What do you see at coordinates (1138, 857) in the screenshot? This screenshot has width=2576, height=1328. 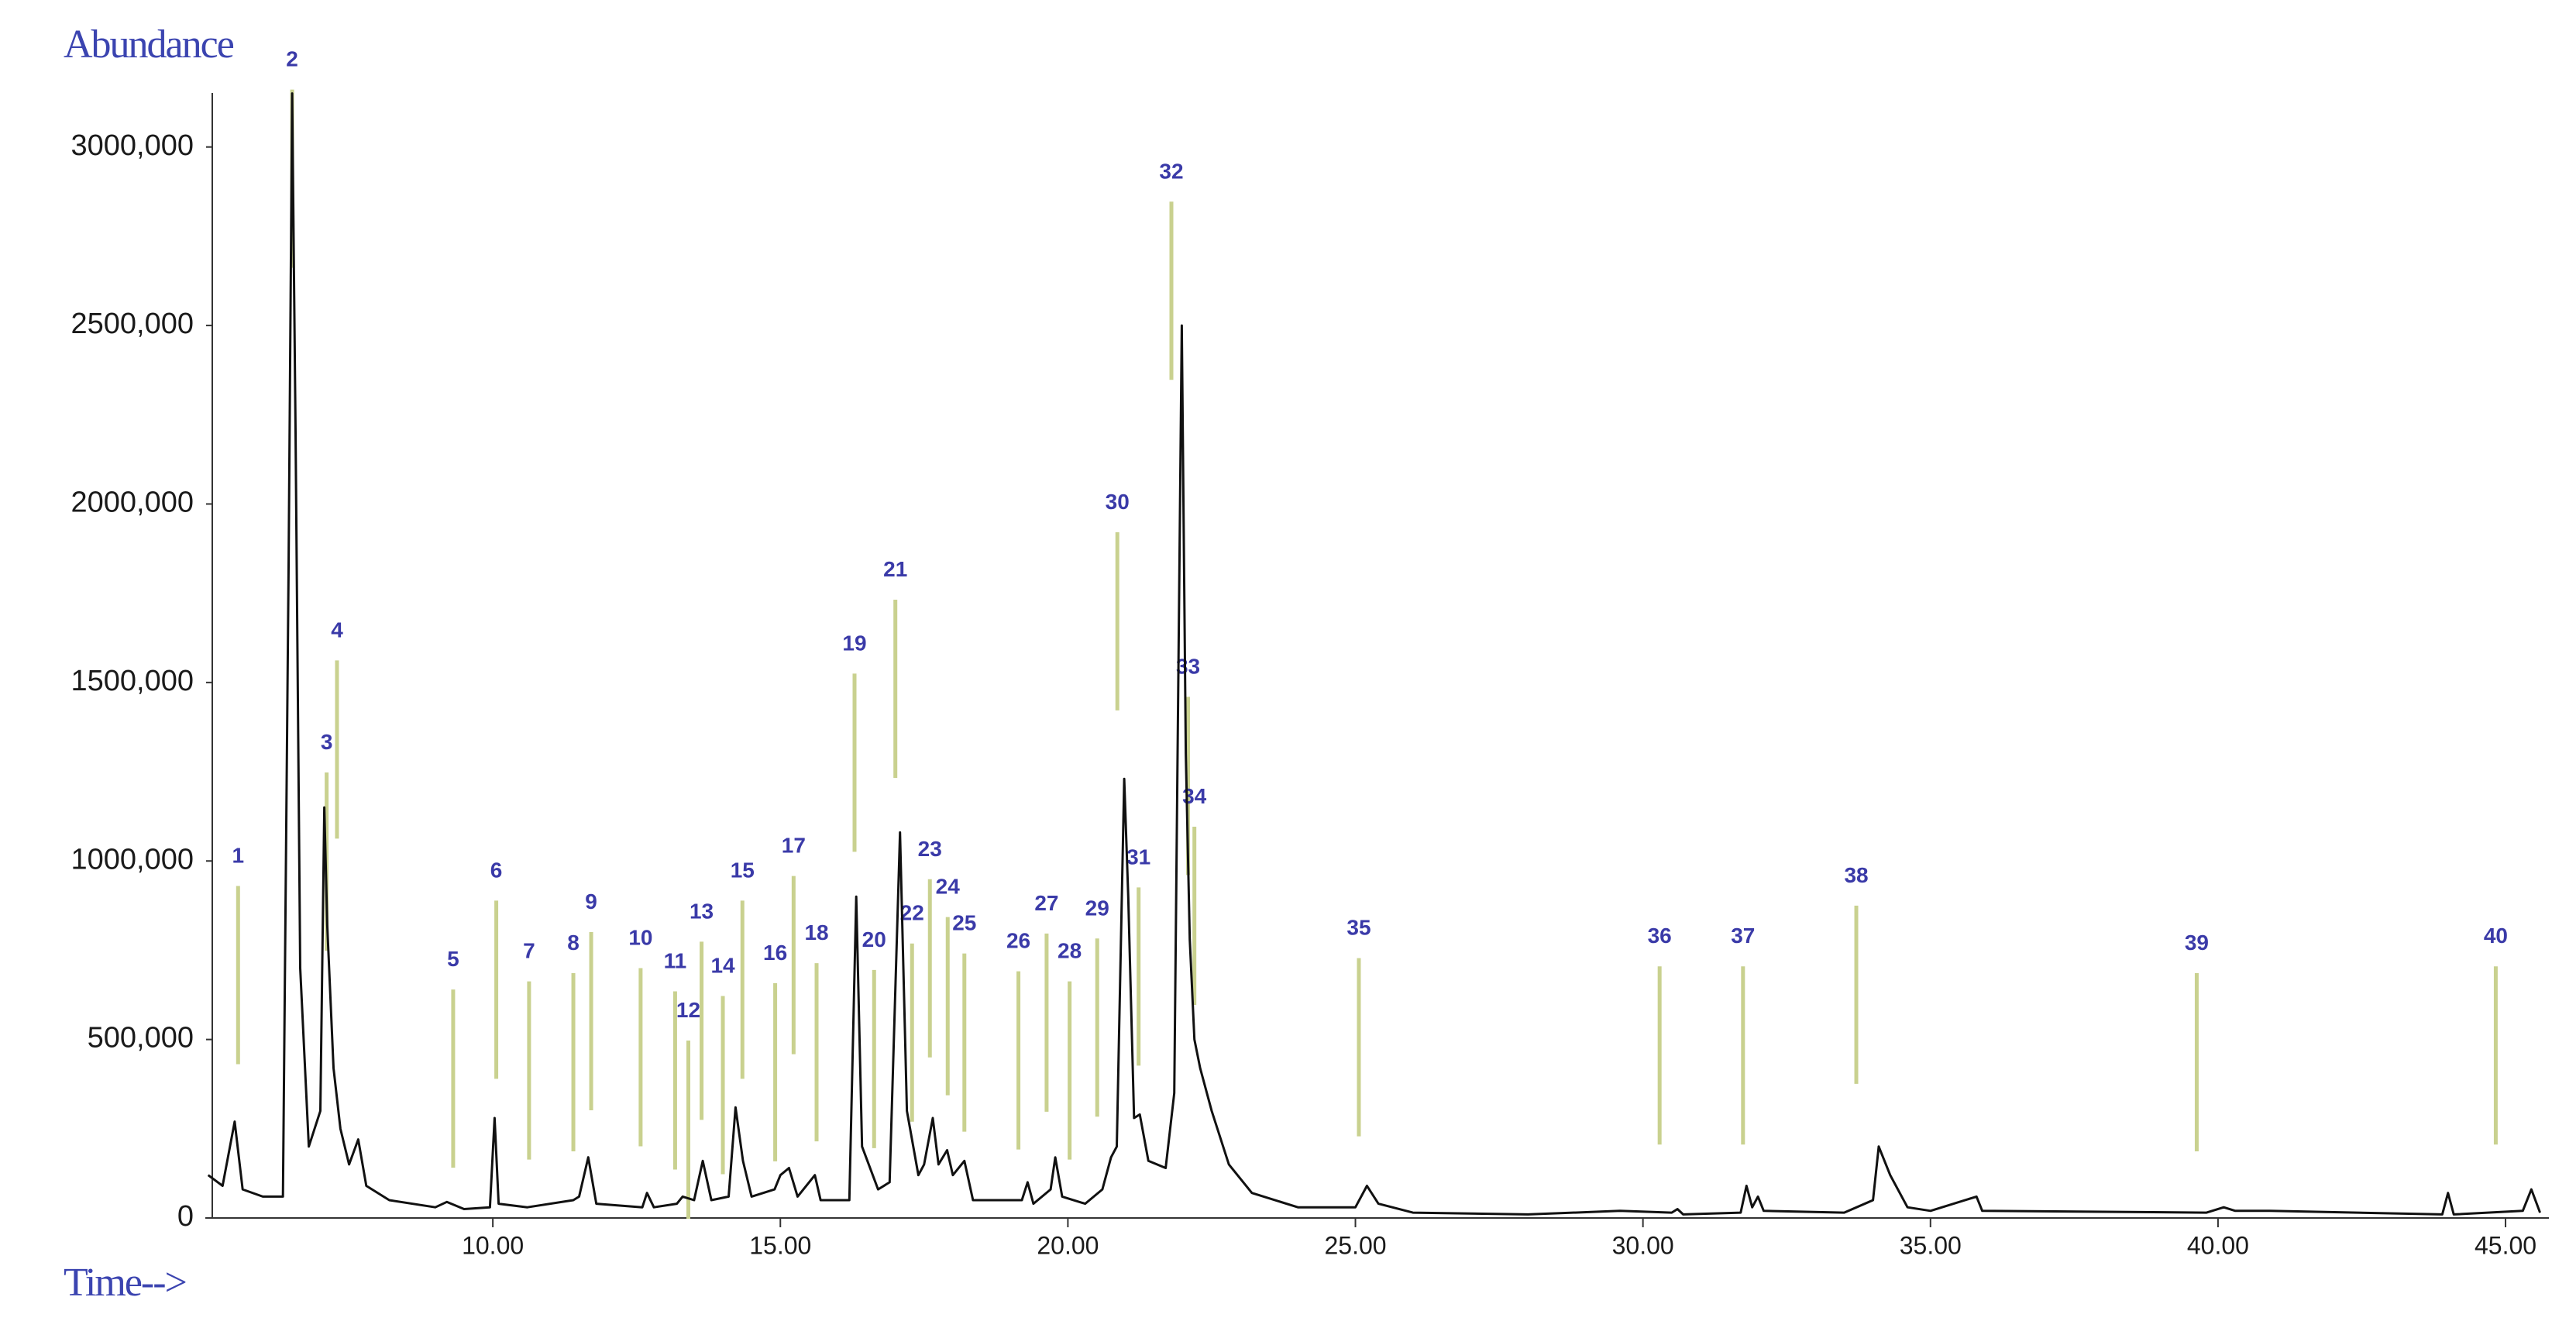 I see `peak-label: 31` at bounding box center [1138, 857].